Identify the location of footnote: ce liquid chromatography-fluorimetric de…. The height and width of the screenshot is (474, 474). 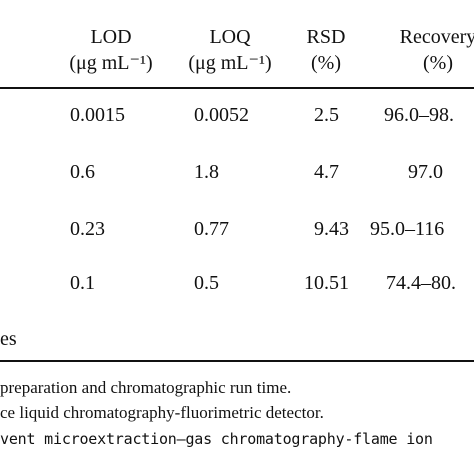
(162, 412).